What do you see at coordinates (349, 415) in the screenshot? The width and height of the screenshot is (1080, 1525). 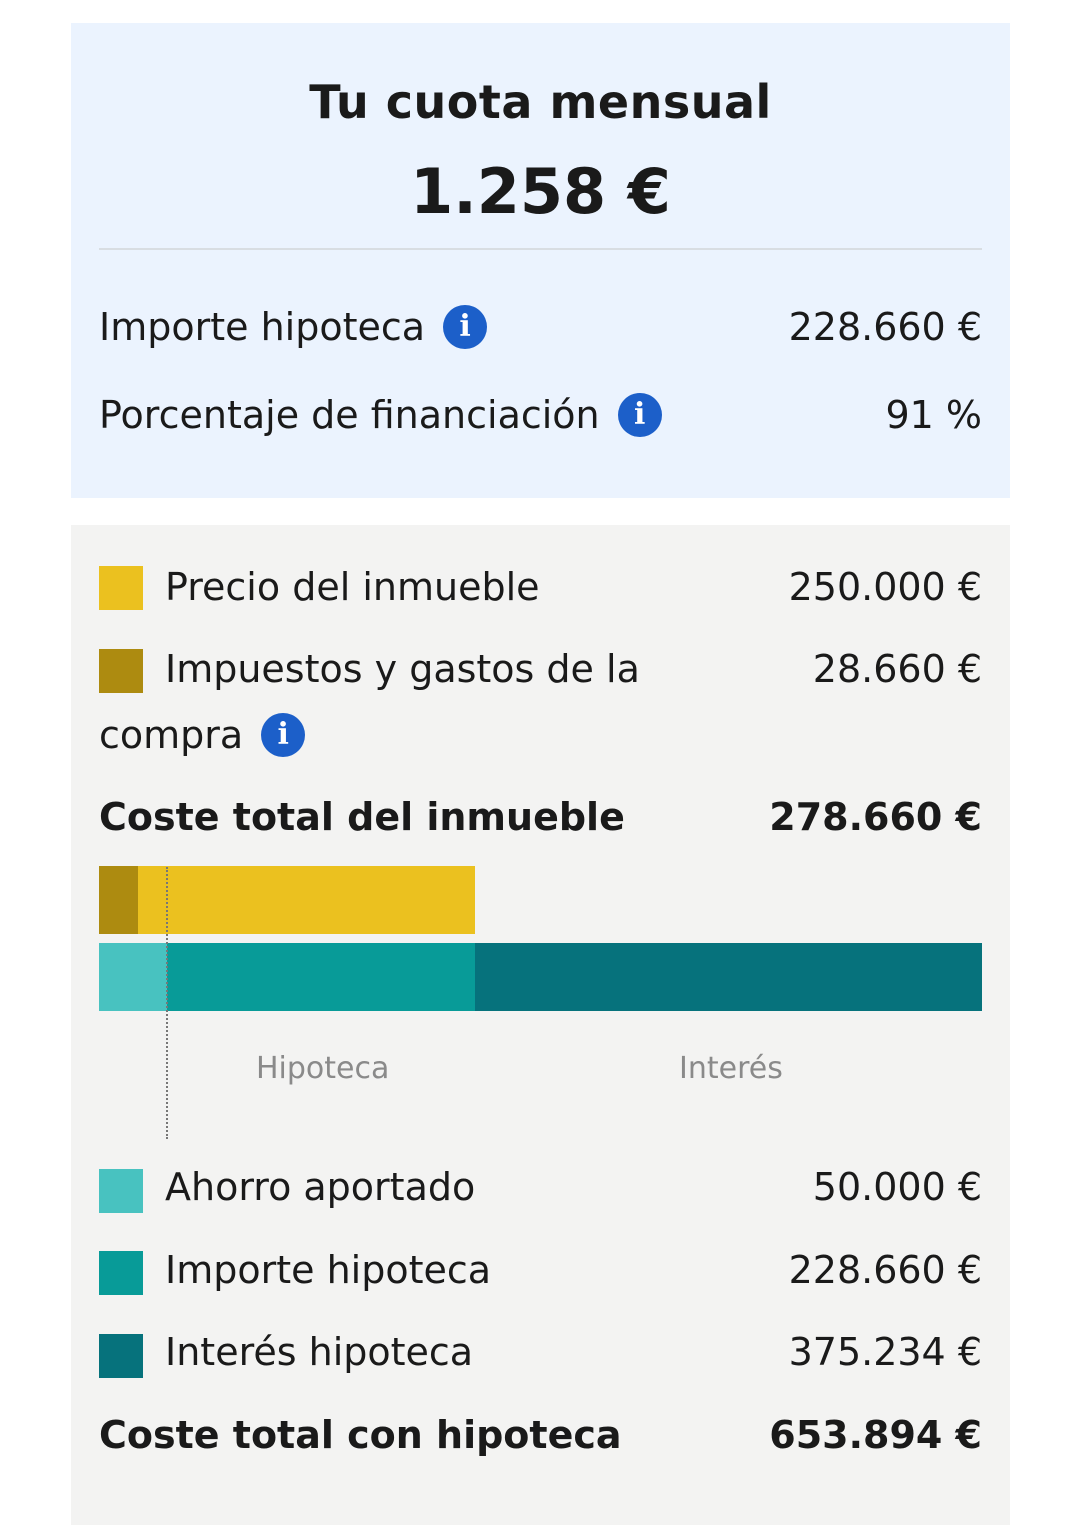 I see `financing-percentage-label: Porcentaje de financiación` at bounding box center [349, 415].